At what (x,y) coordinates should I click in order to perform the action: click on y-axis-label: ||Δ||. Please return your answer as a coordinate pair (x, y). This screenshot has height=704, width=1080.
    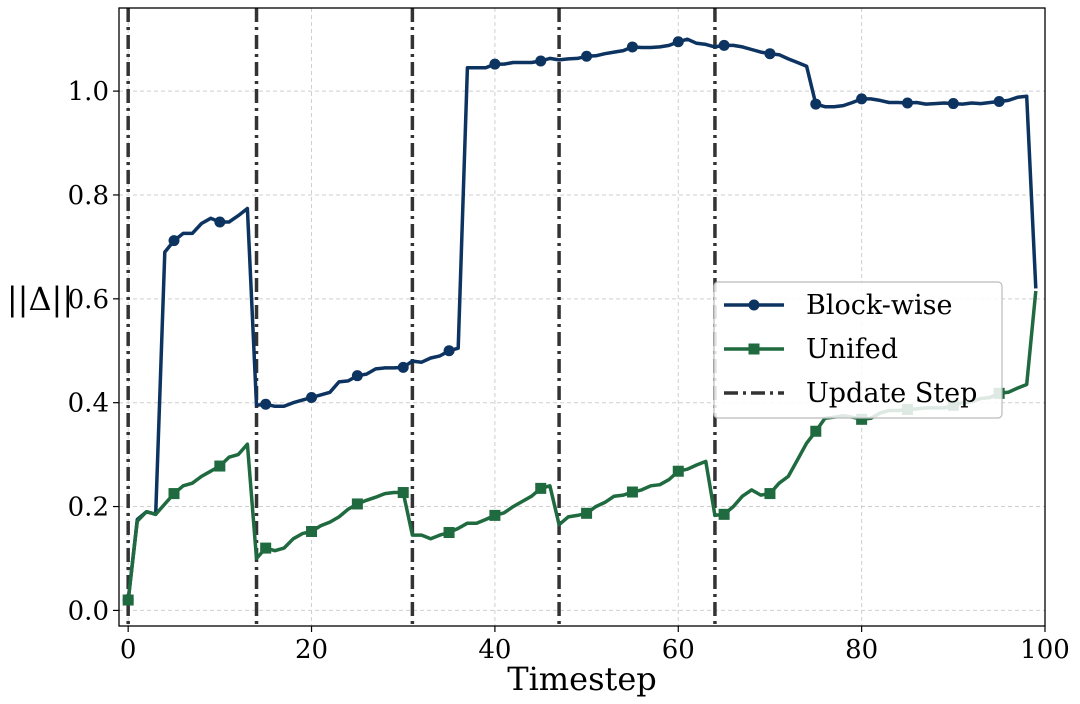
    Looking at the image, I should click on (40, 299).